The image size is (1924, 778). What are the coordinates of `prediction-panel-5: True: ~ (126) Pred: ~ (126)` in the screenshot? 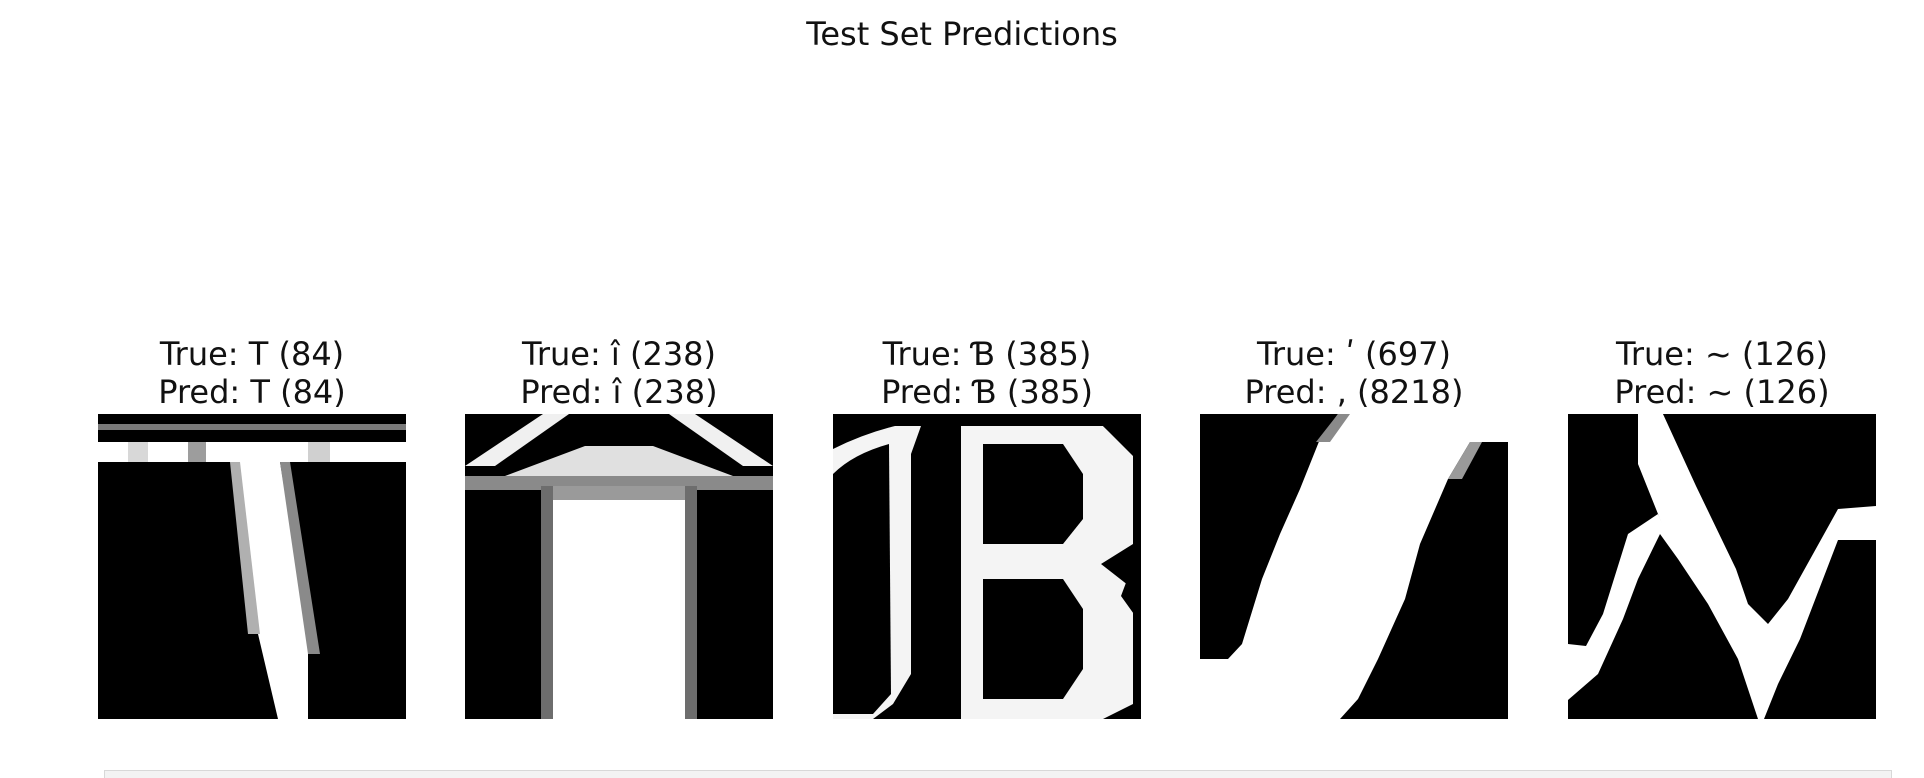 It's located at (1722, 527).